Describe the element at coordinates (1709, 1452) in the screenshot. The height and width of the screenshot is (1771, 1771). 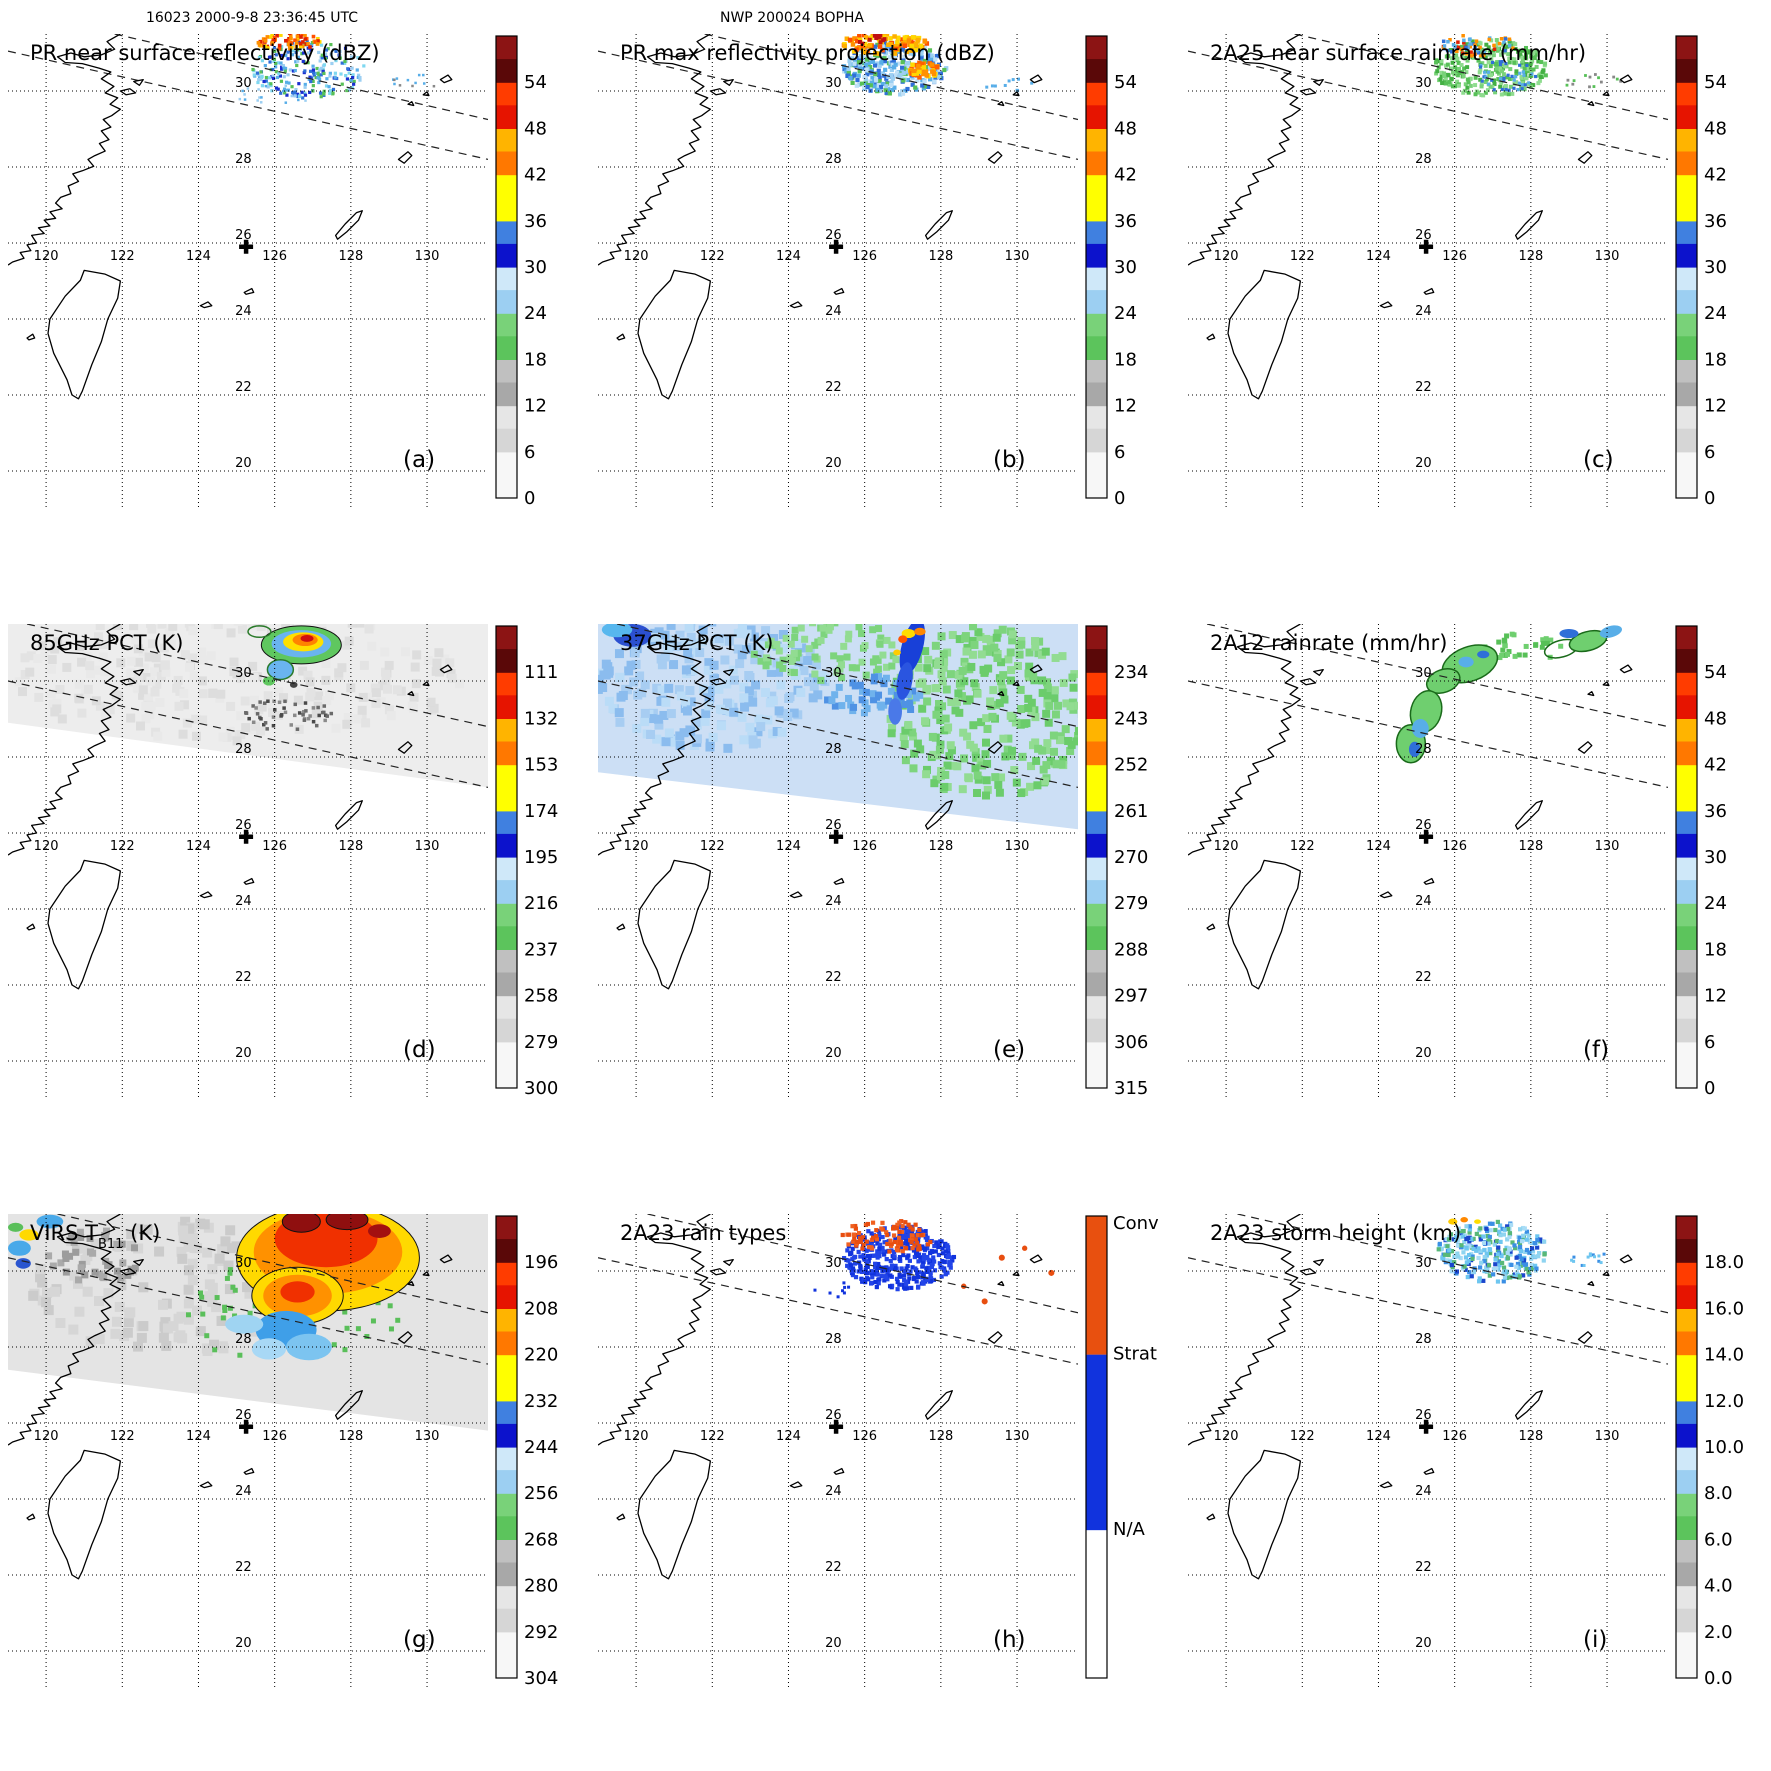
I see `panel-i-colorbar: 0.0 2.0 4.0 6.0 8.0 10.0 12.0 14.0 16.0 18.0` at that location.